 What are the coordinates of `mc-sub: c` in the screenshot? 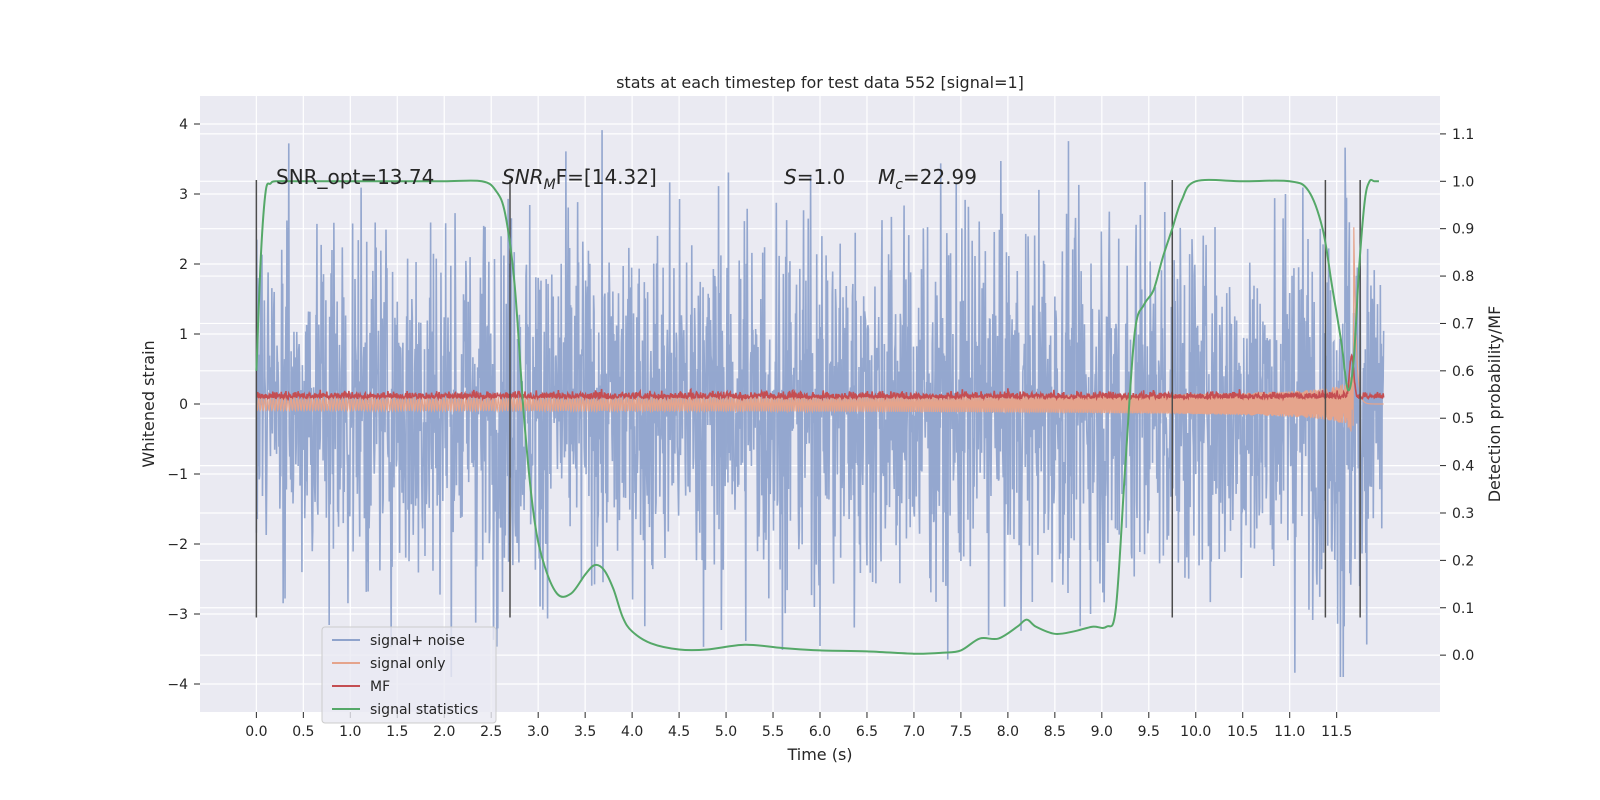 It's located at (899, 185).